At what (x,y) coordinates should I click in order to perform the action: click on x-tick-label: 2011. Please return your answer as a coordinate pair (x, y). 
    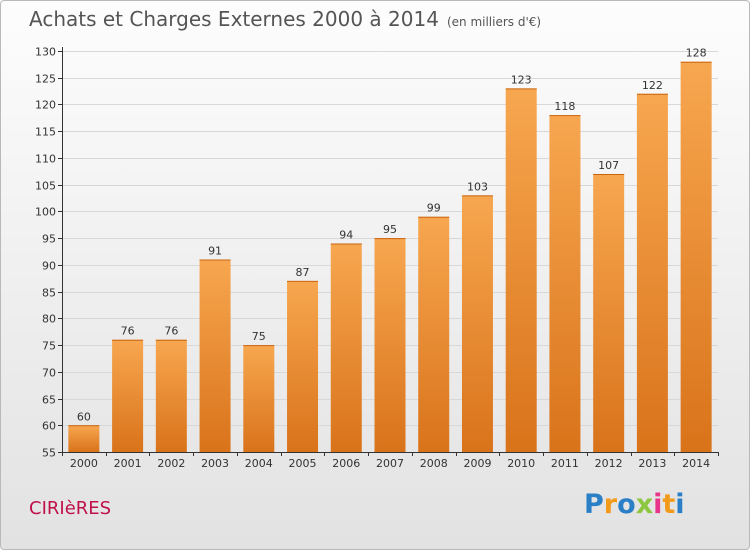
    Looking at the image, I should click on (565, 463).